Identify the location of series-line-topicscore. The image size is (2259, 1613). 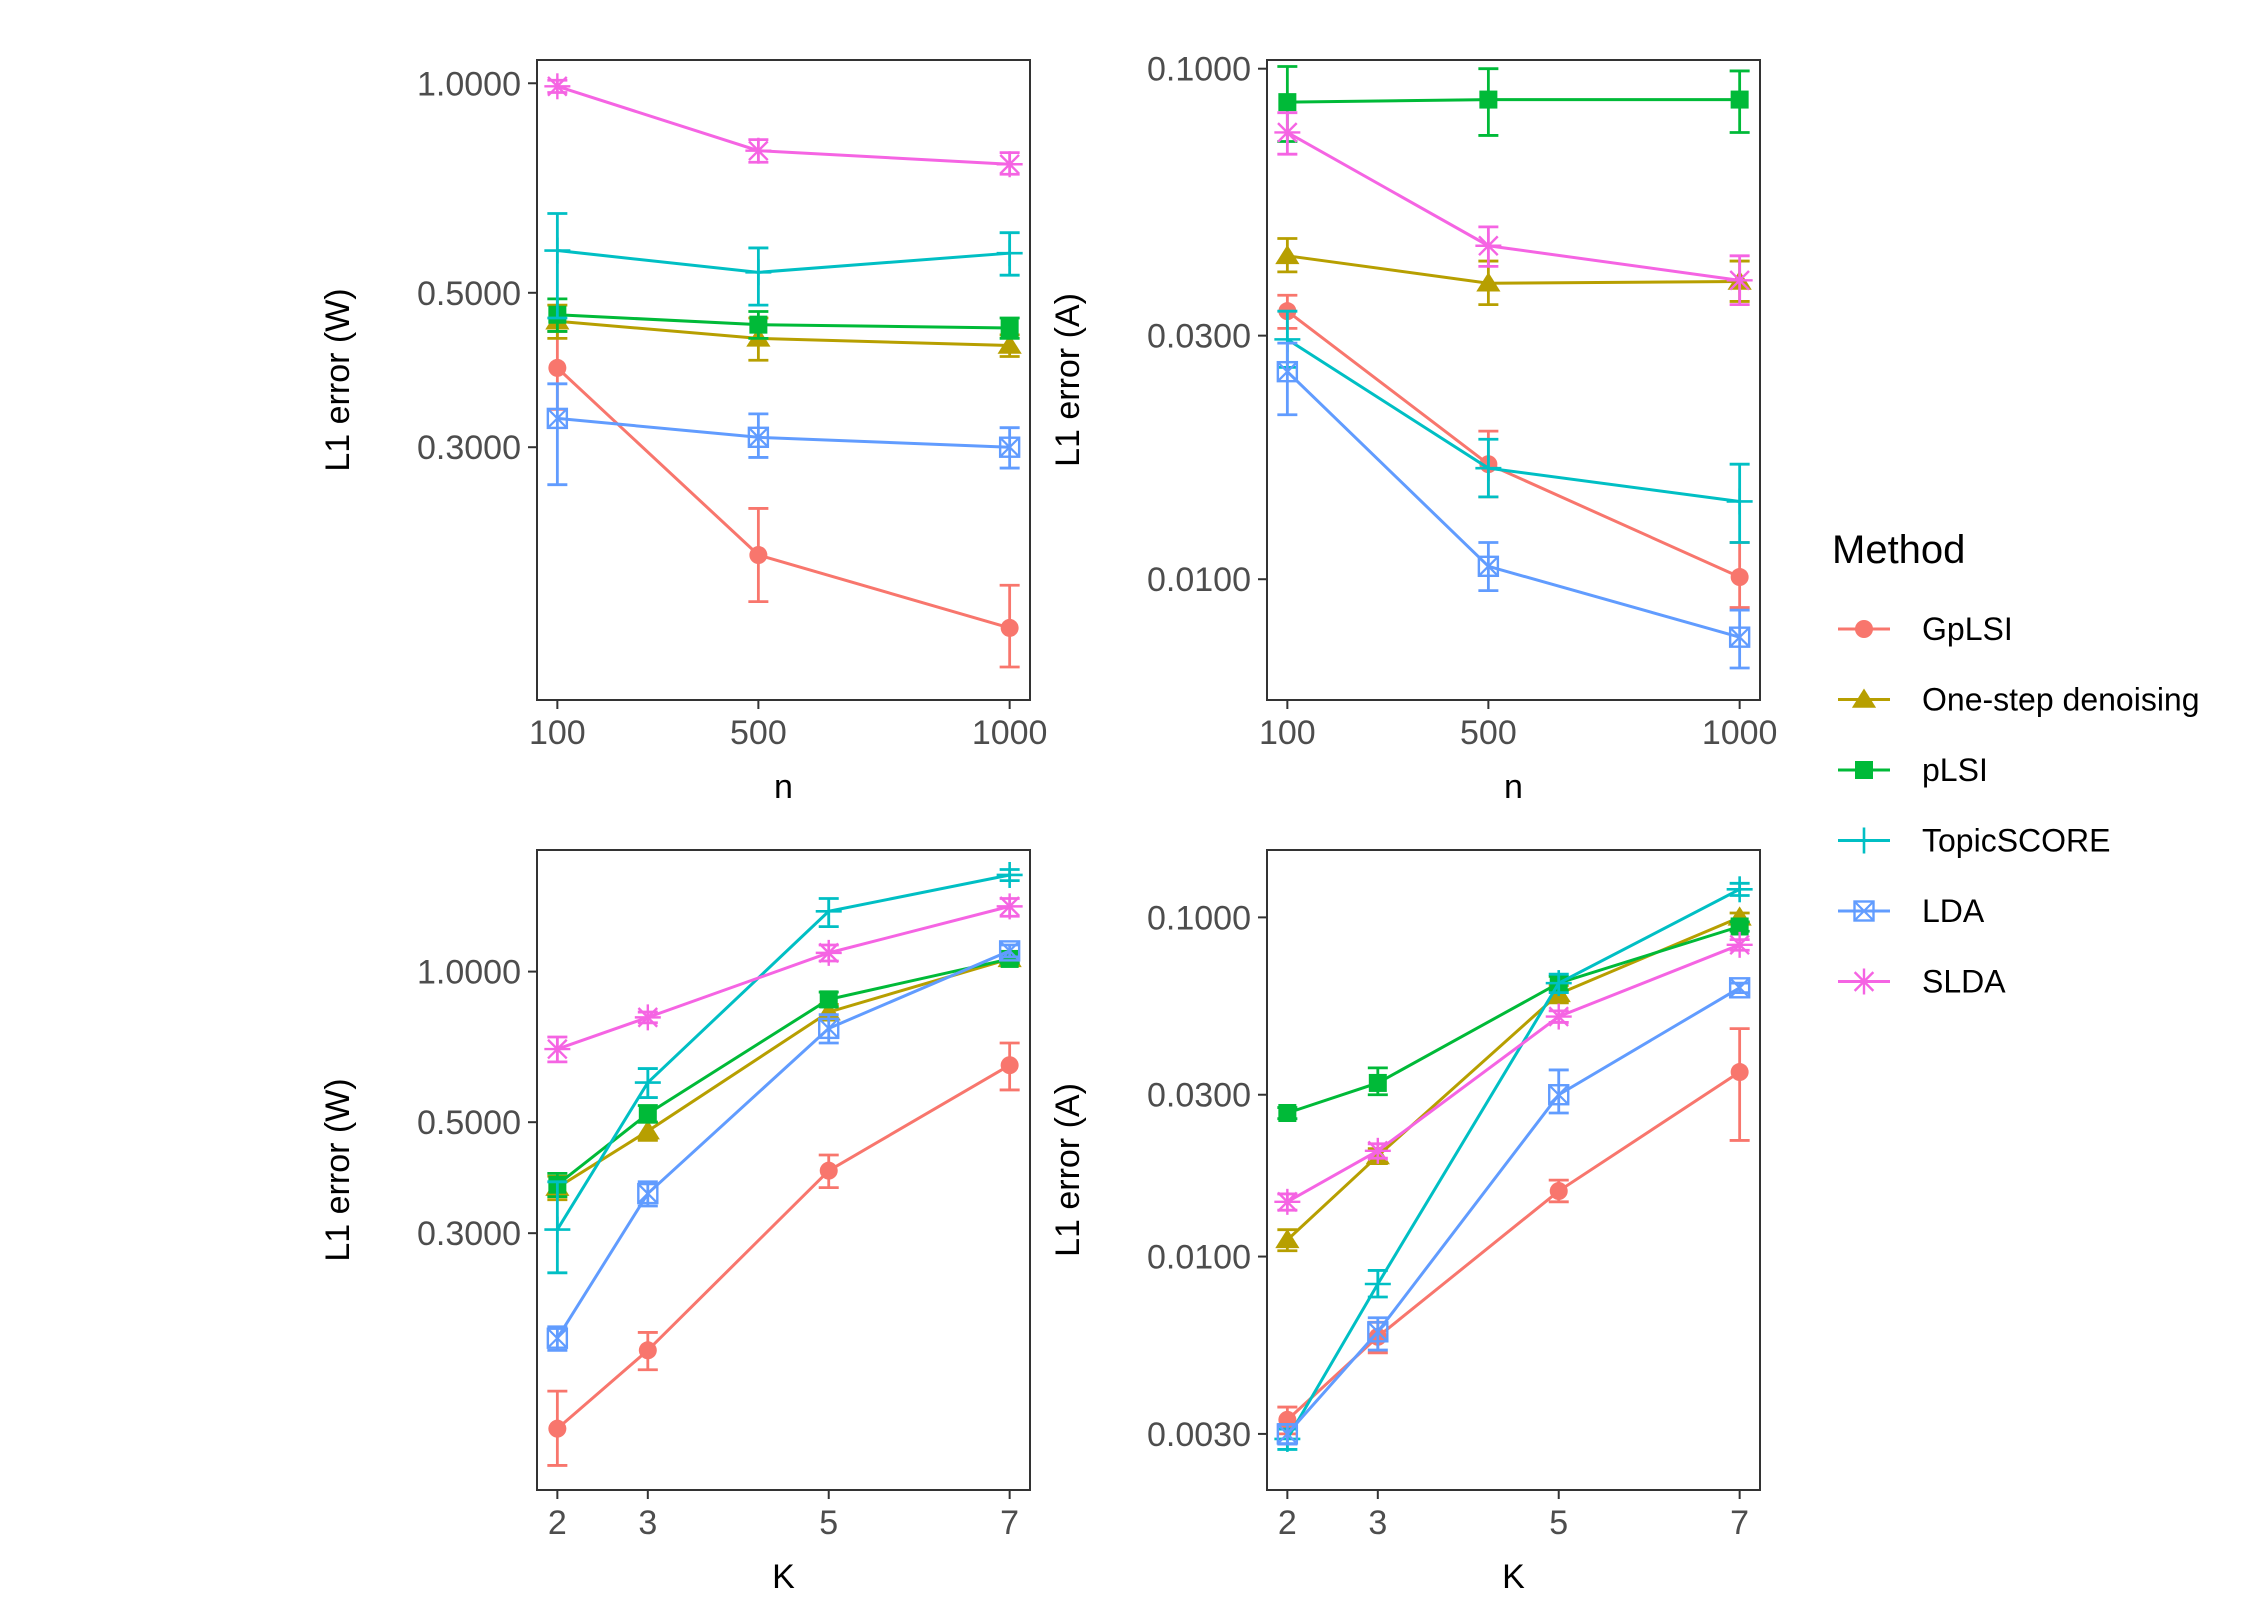
(783, 1052).